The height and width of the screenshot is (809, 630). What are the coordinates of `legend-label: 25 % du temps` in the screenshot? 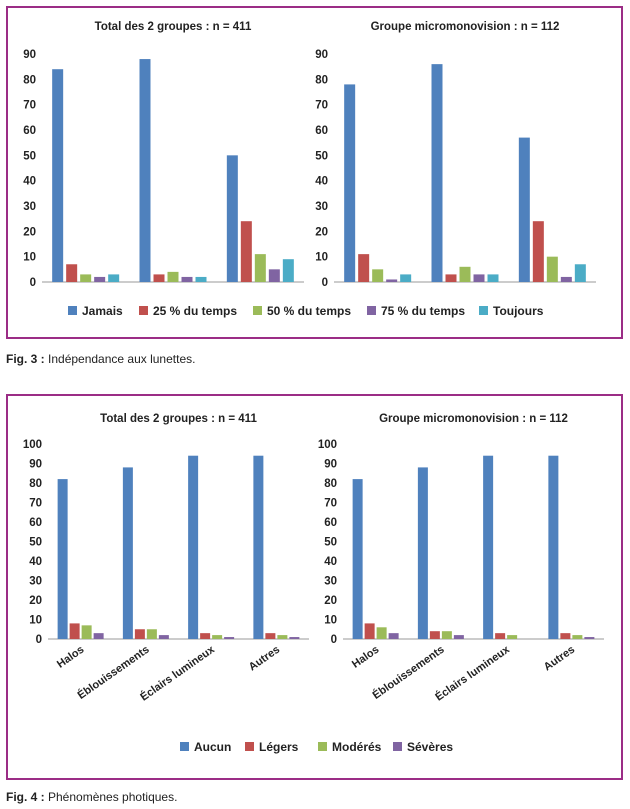 It's located at (195, 311).